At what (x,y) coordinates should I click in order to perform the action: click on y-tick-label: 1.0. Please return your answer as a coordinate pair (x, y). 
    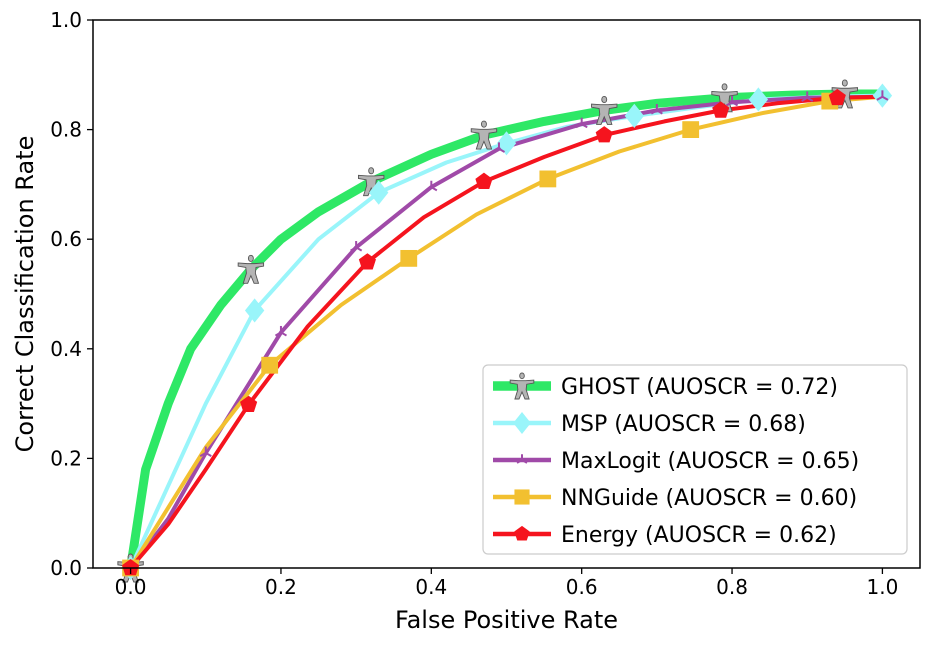
    Looking at the image, I should click on (66, 20).